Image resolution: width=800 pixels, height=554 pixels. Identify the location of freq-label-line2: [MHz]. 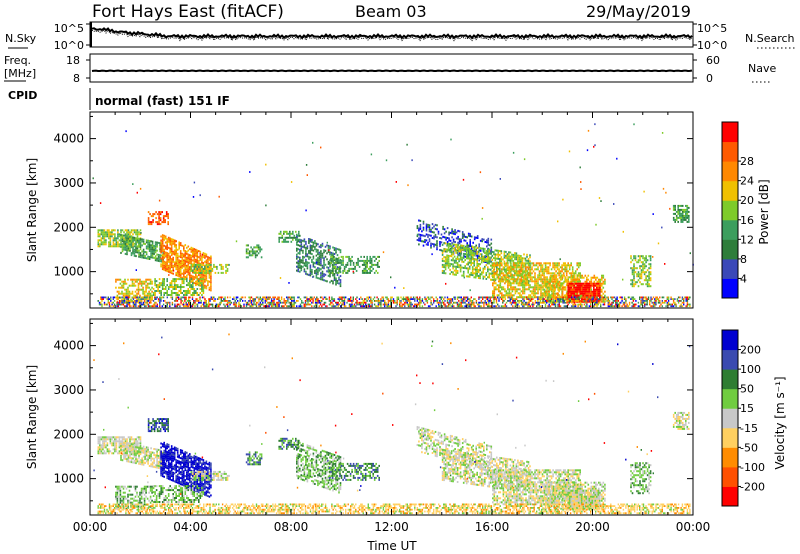
(20, 73).